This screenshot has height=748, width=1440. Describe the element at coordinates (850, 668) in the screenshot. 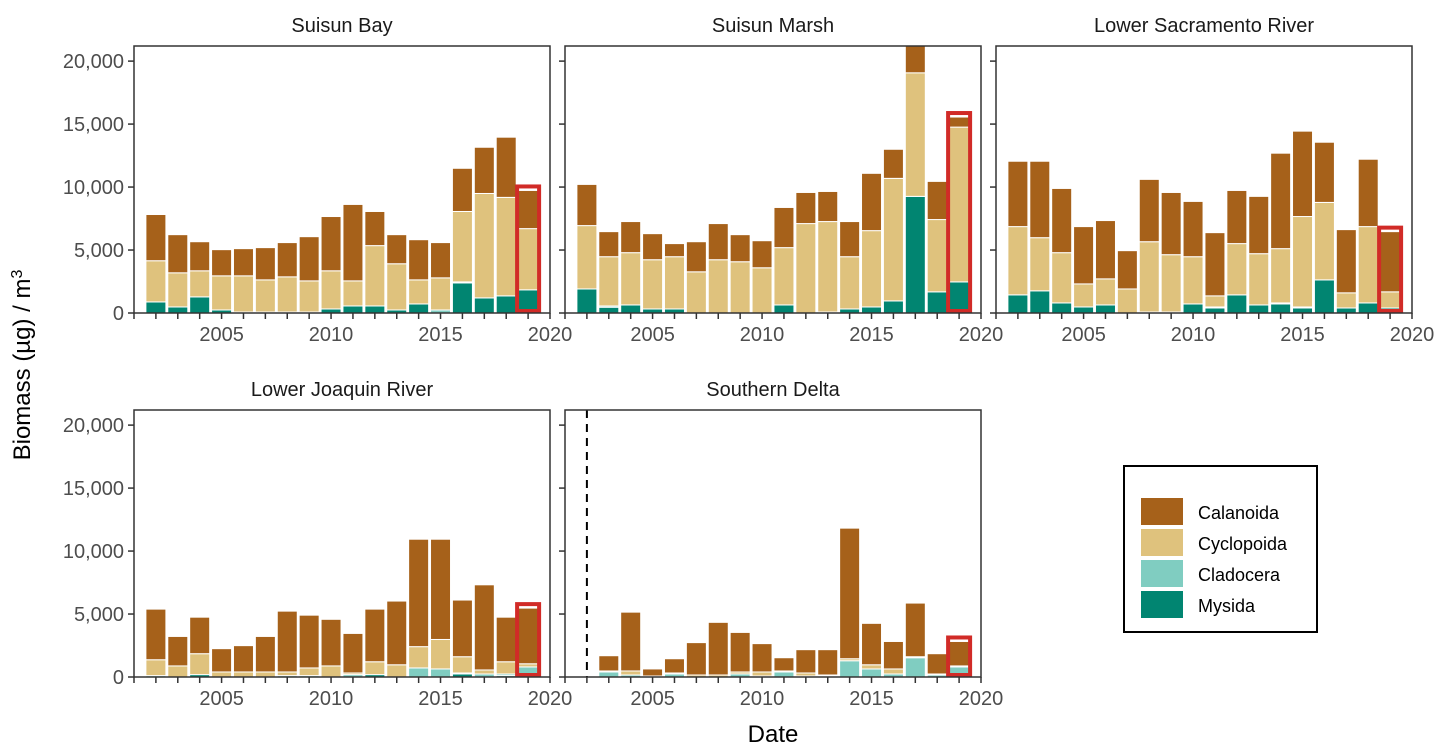

I see `bar-segment-cladocera-2014` at that location.